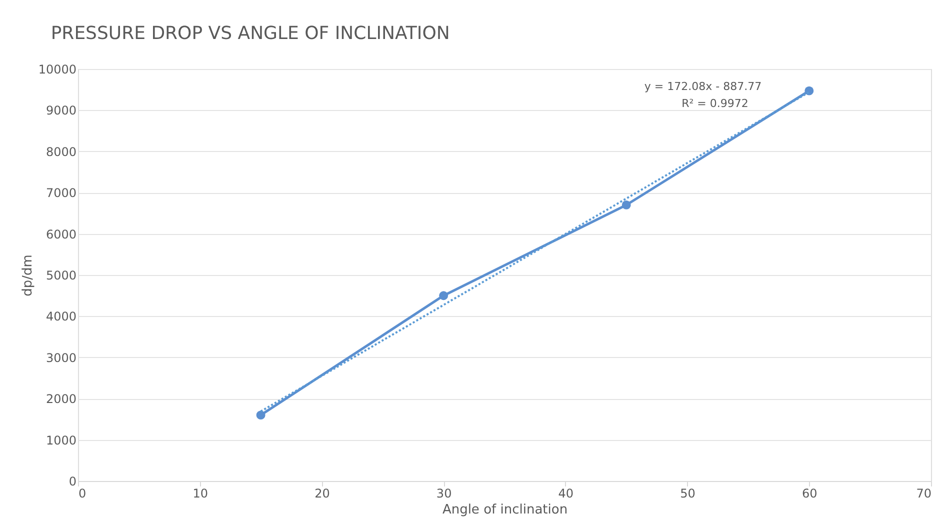 Image resolution: width=952 pixels, height=526 pixels. Describe the element at coordinates (703, 86) in the screenshot. I see `annotation: y = 172.08x - 887.77` at that location.